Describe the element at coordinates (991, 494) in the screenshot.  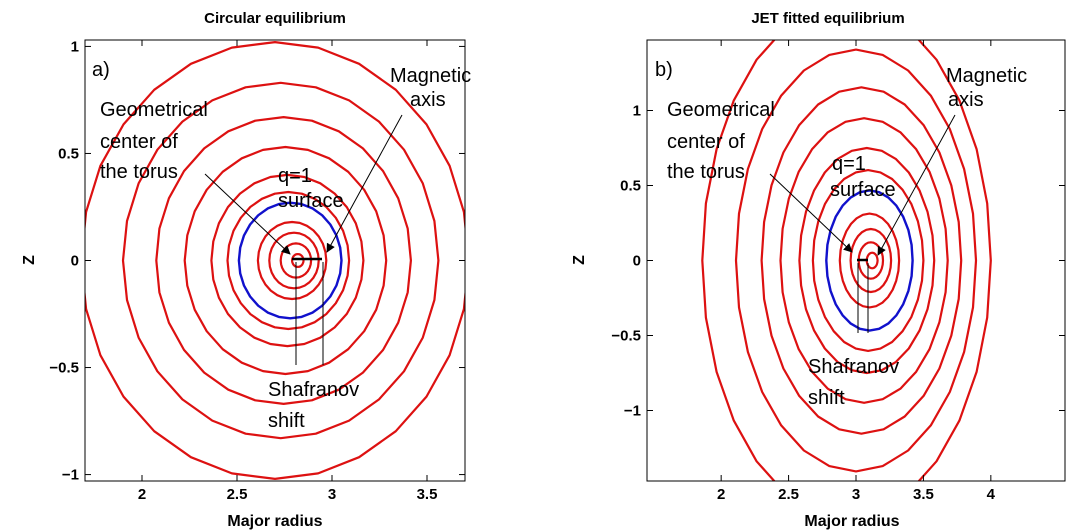
I see `x-tick-label: 4` at that location.